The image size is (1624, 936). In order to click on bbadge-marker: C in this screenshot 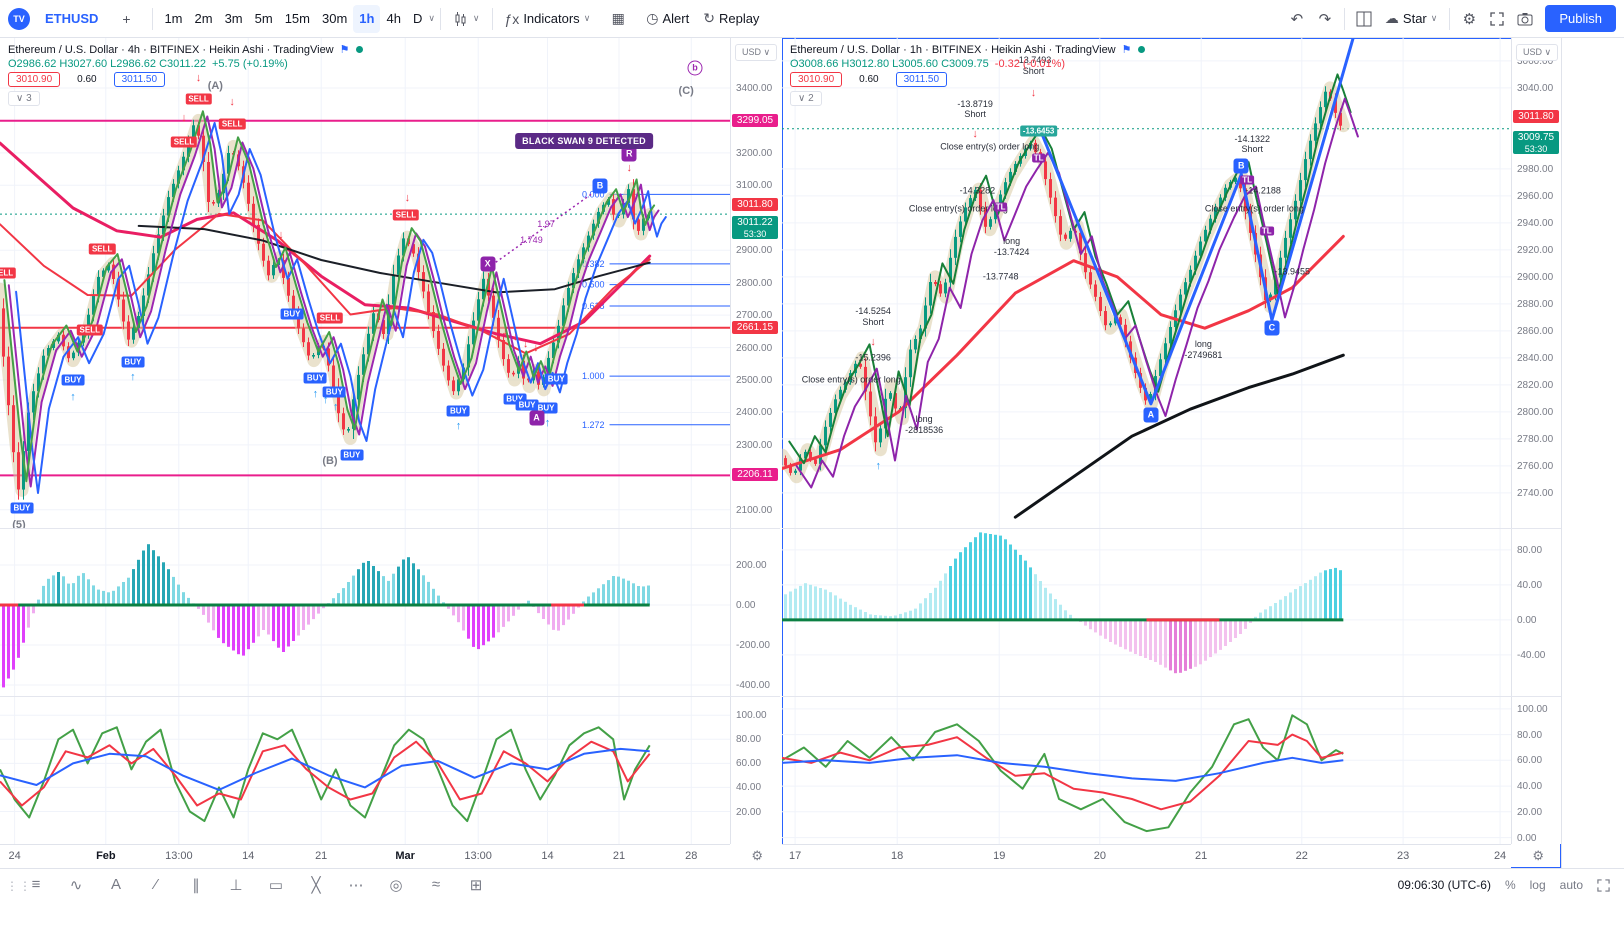, I will do `click(1272, 328)`.